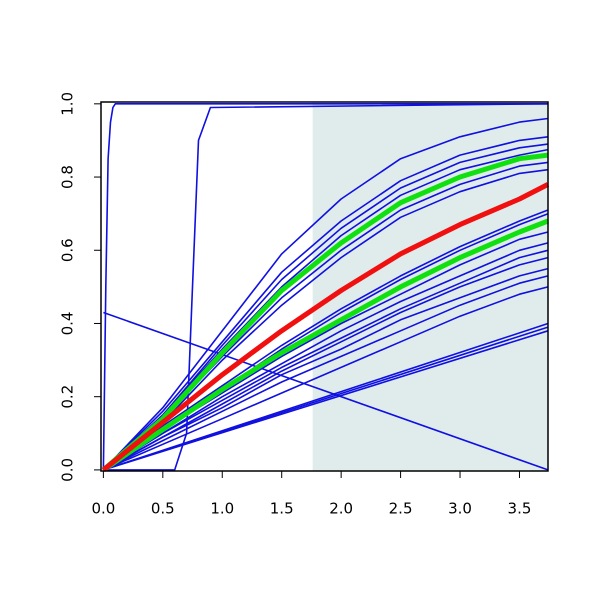 The image size is (600, 600). Describe the element at coordinates (68, 250) in the screenshot. I see `y-tick-label: 0.6` at that location.